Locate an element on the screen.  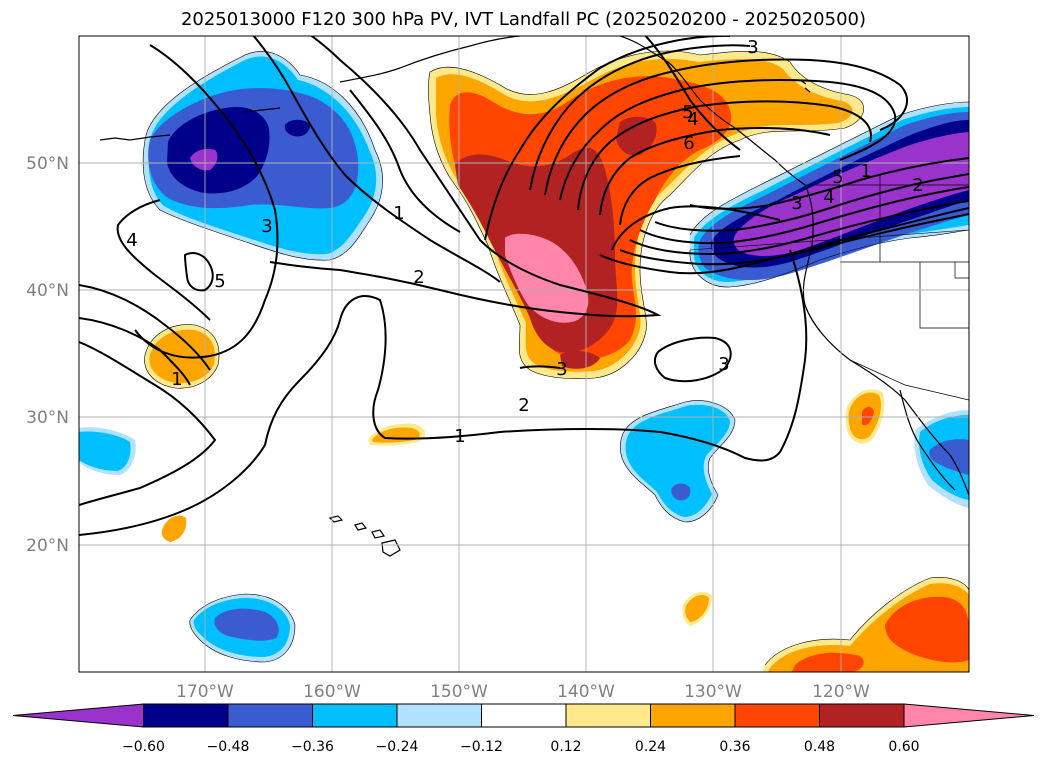
colorbar-tick: −0.60 is located at coordinates (143, 747).